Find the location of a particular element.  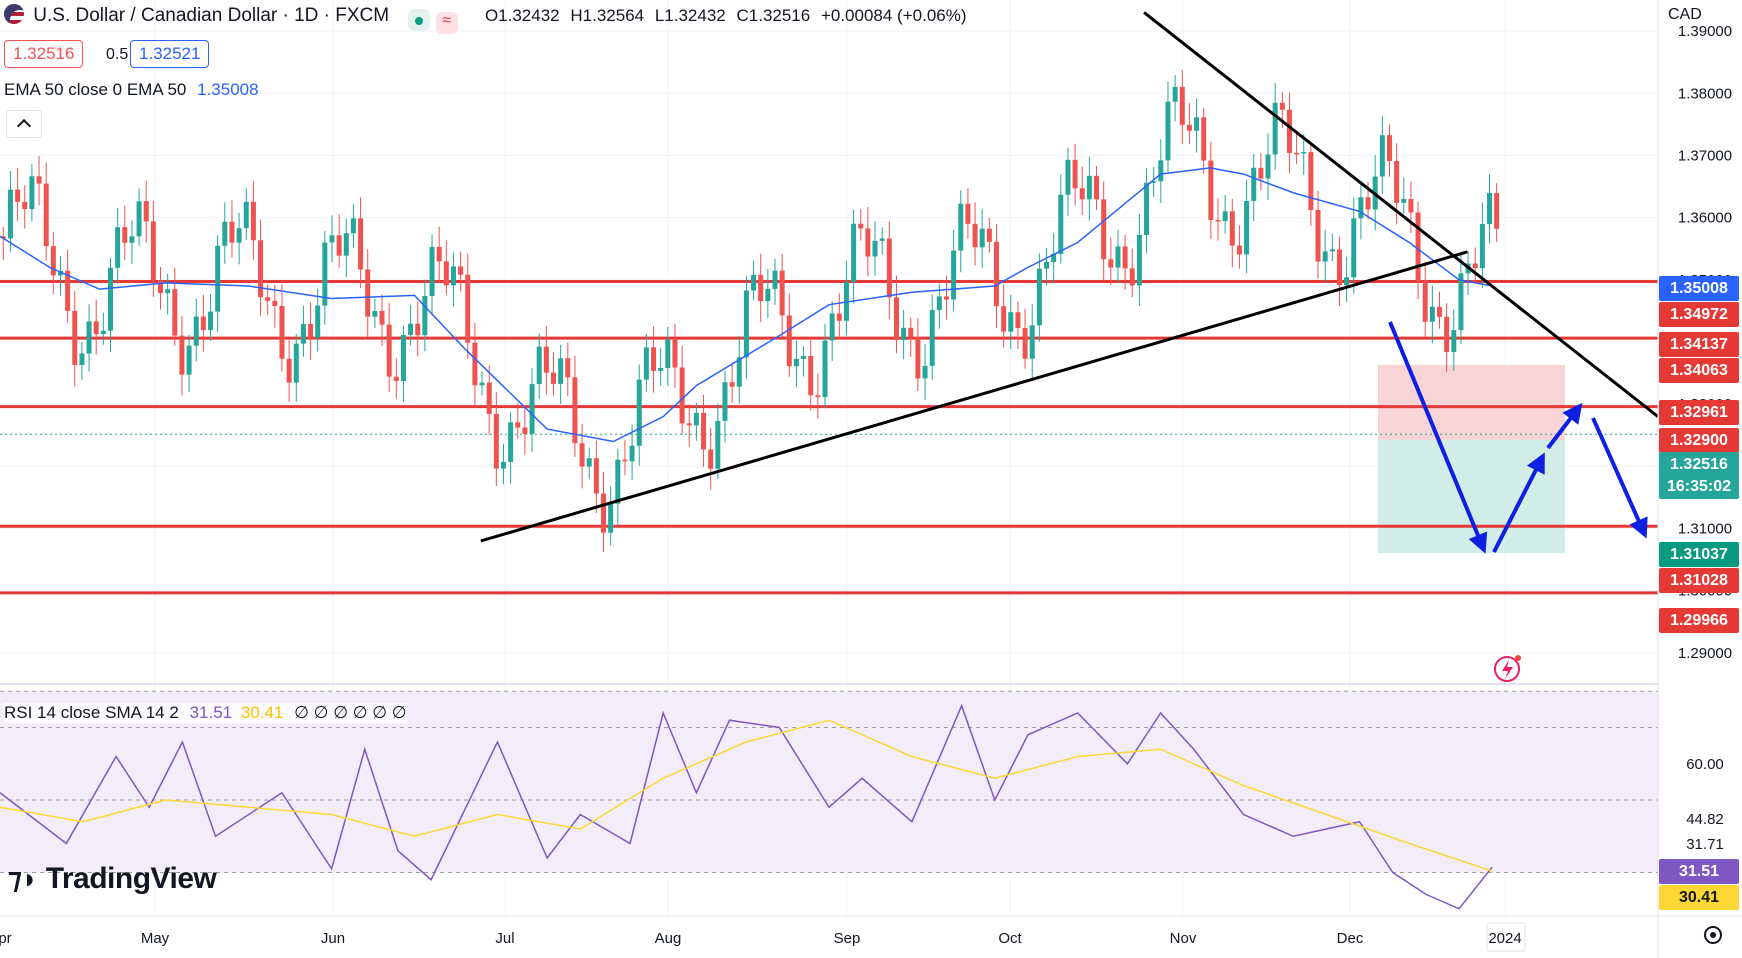

rsi-sma-line is located at coordinates (746, 795).